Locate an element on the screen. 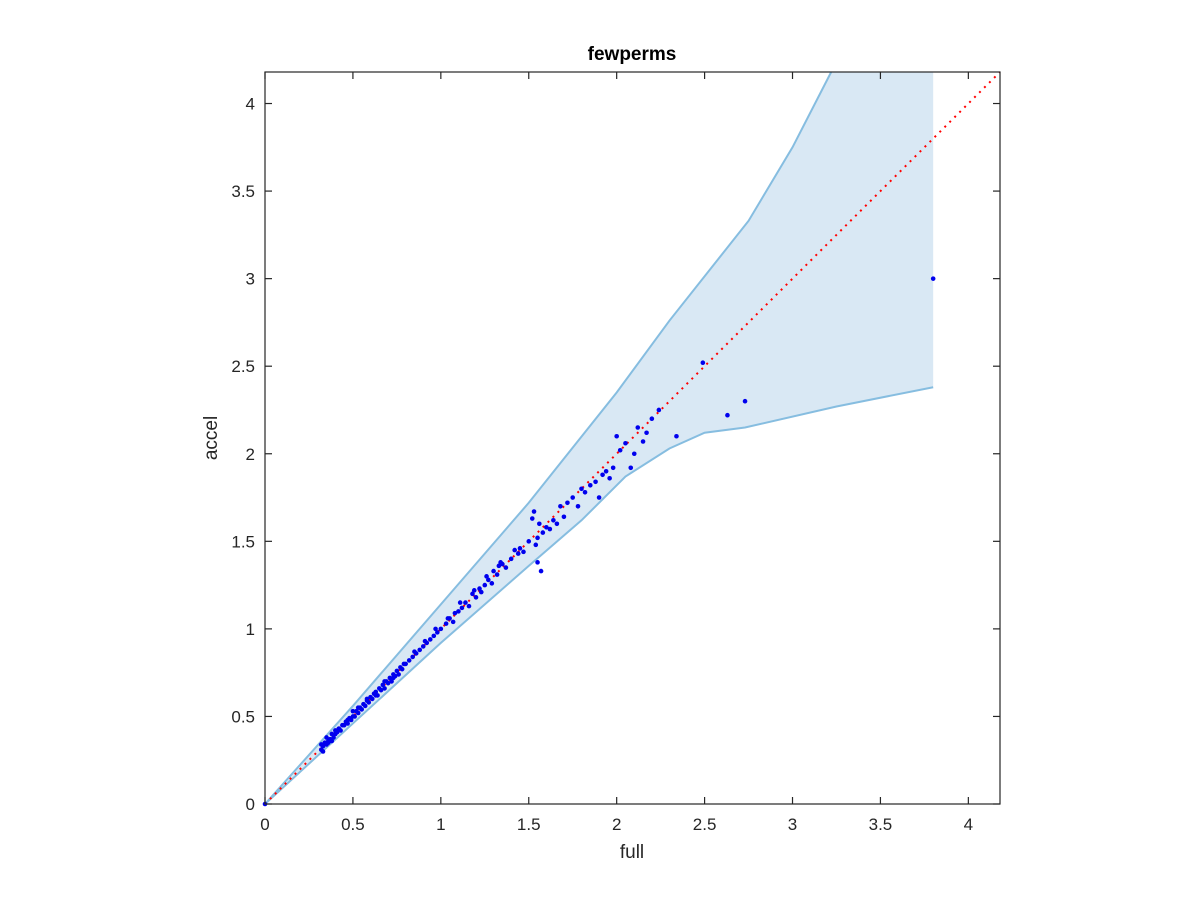  x-tick-label: 1.5 is located at coordinates (529, 824).